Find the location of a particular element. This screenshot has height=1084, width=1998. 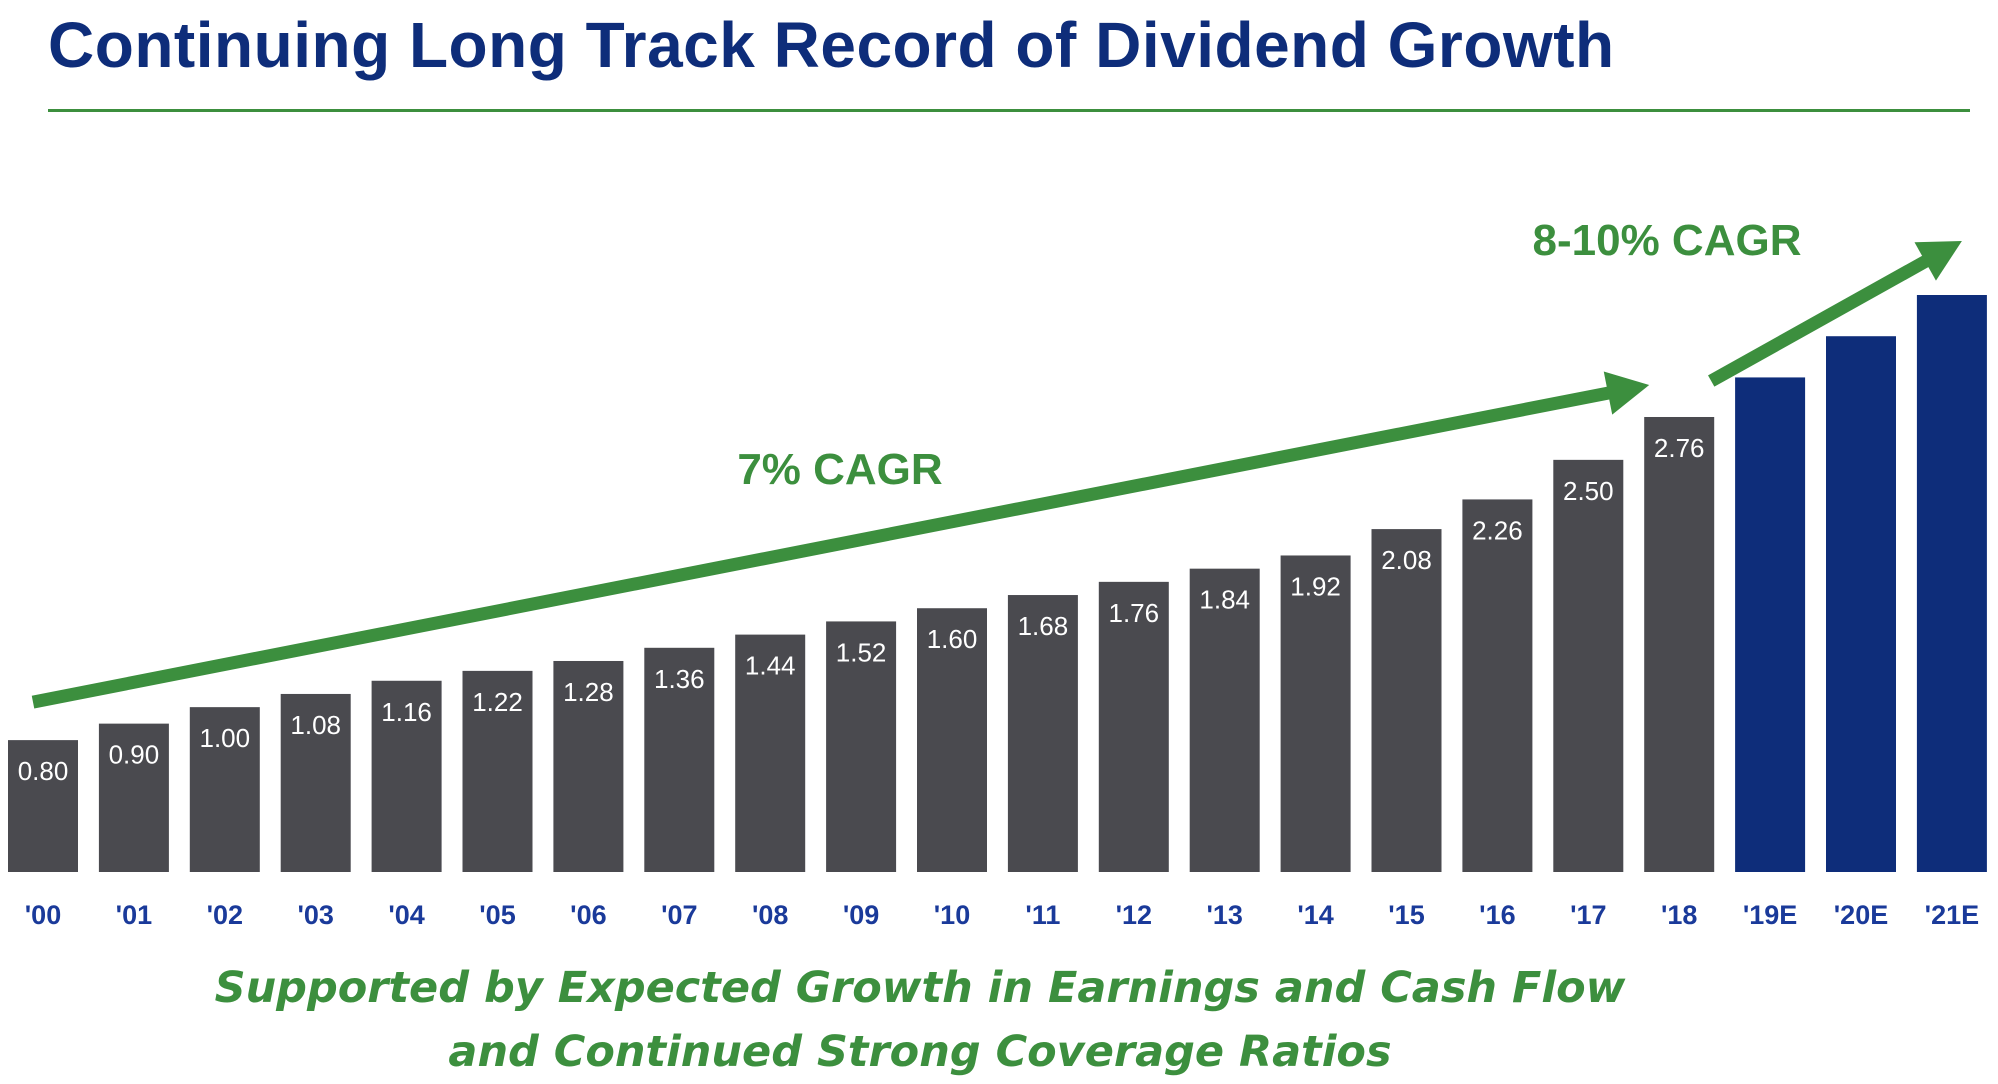

x-tick-label: '08 is located at coordinates (770, 915).